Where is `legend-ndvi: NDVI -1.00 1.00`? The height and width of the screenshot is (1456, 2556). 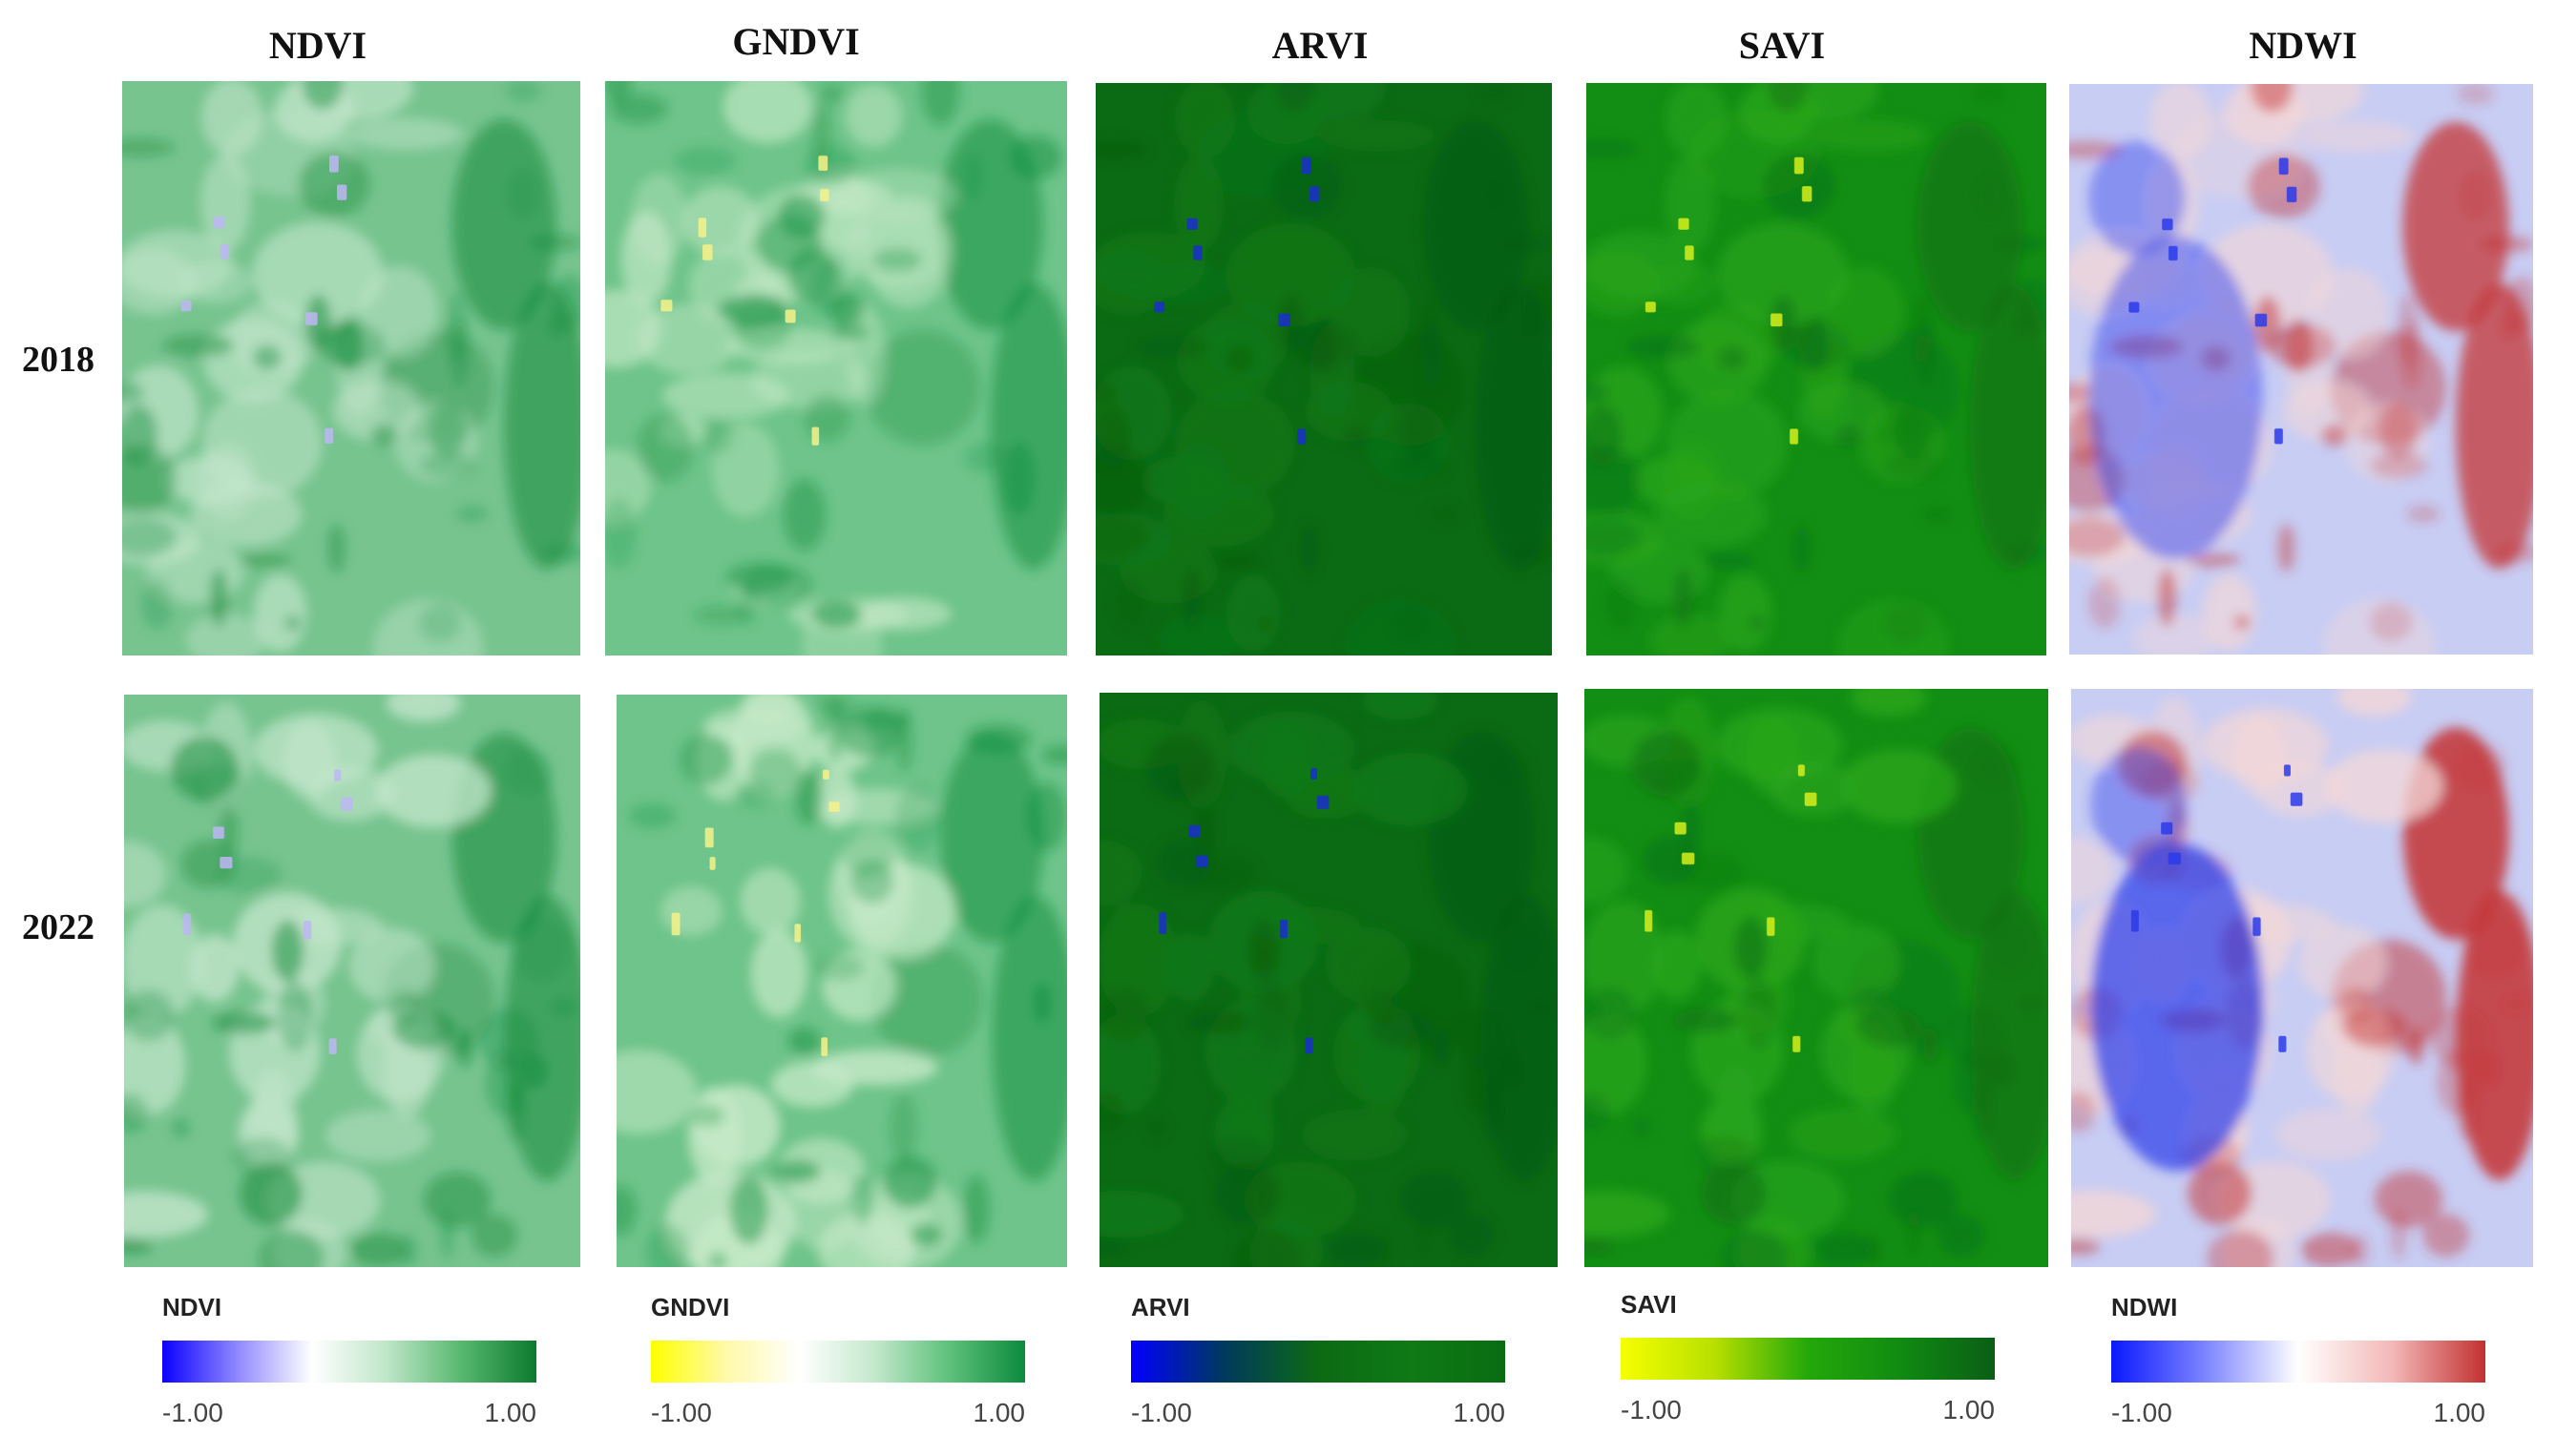 legend-ndvi: NDVI -1.00 1.00 is located at coordinates (353, 1369).